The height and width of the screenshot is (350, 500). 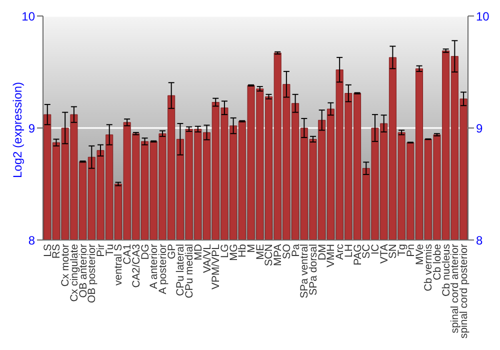 I want to click on y-tick-label: 9, so click(x=32, y=128).